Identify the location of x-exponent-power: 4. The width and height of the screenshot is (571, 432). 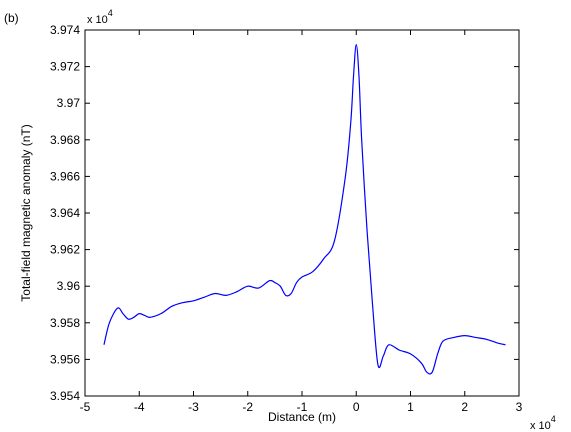
(553, 419).